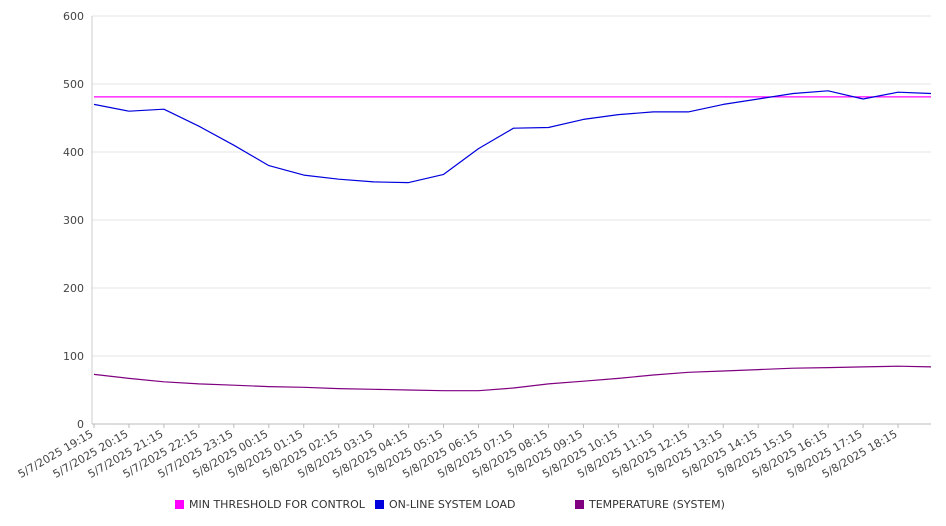  Describe the element at coordinates (73, 16) in the screenshot. I see `y-tick-label: 600` at that location.